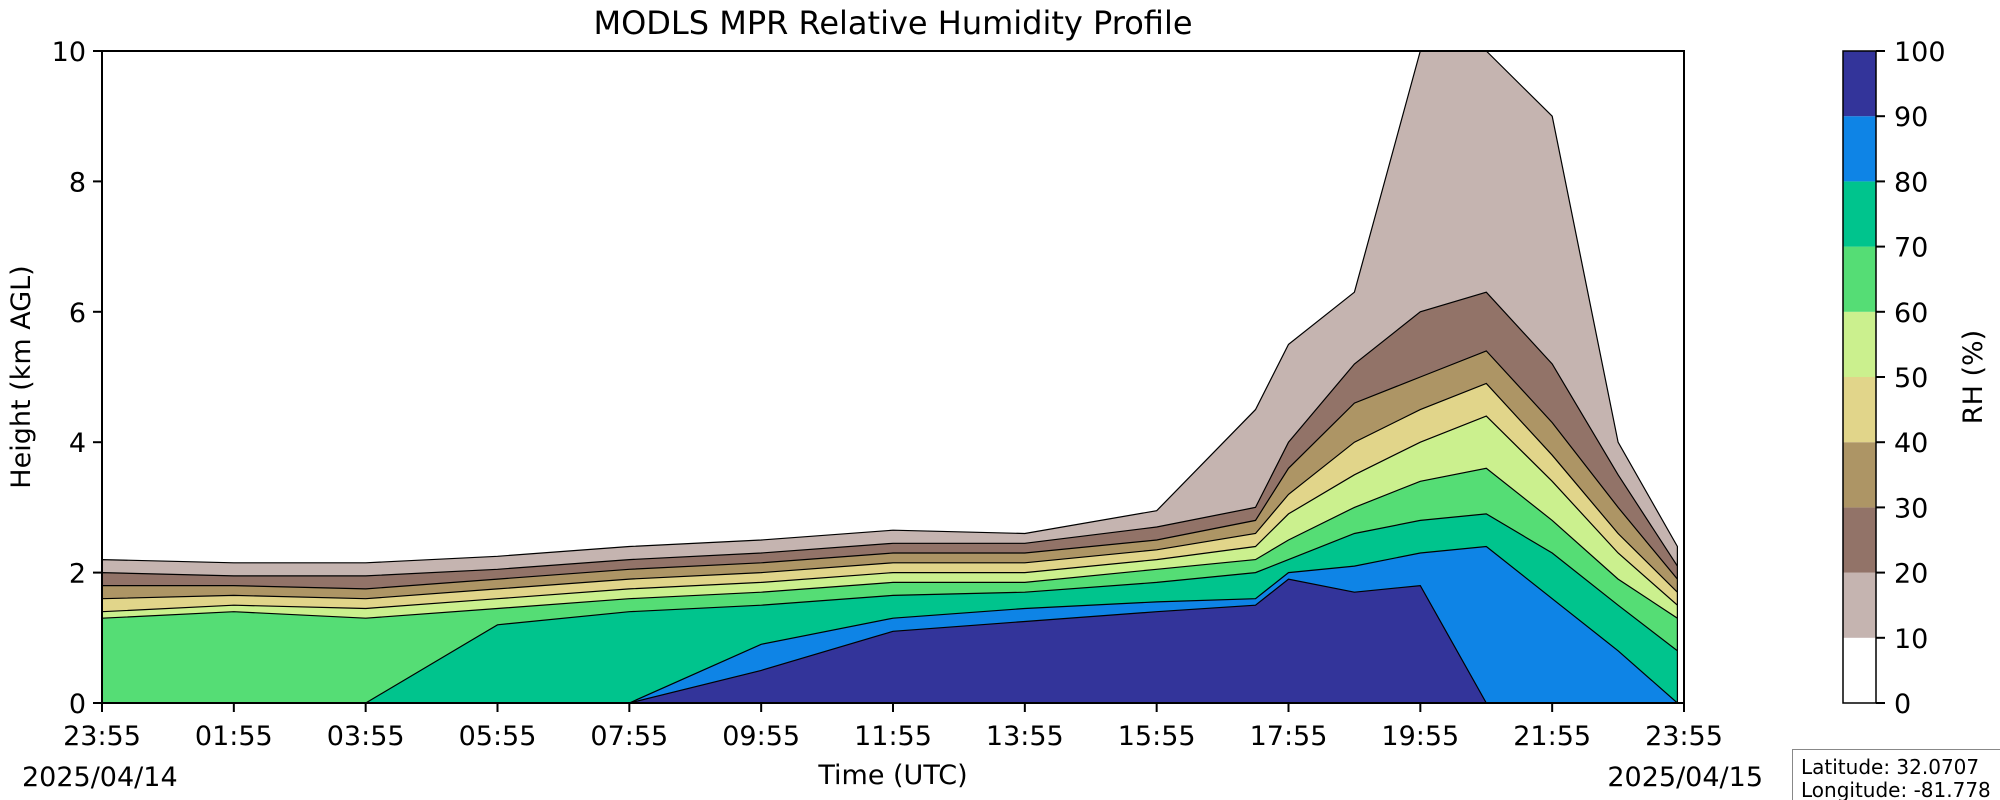 This screenshot has width=2000, height=800. Describe the element at coordinates (21, 376) in the screenshot. I see `y-axis-label: Height (km AGL)` at that location.